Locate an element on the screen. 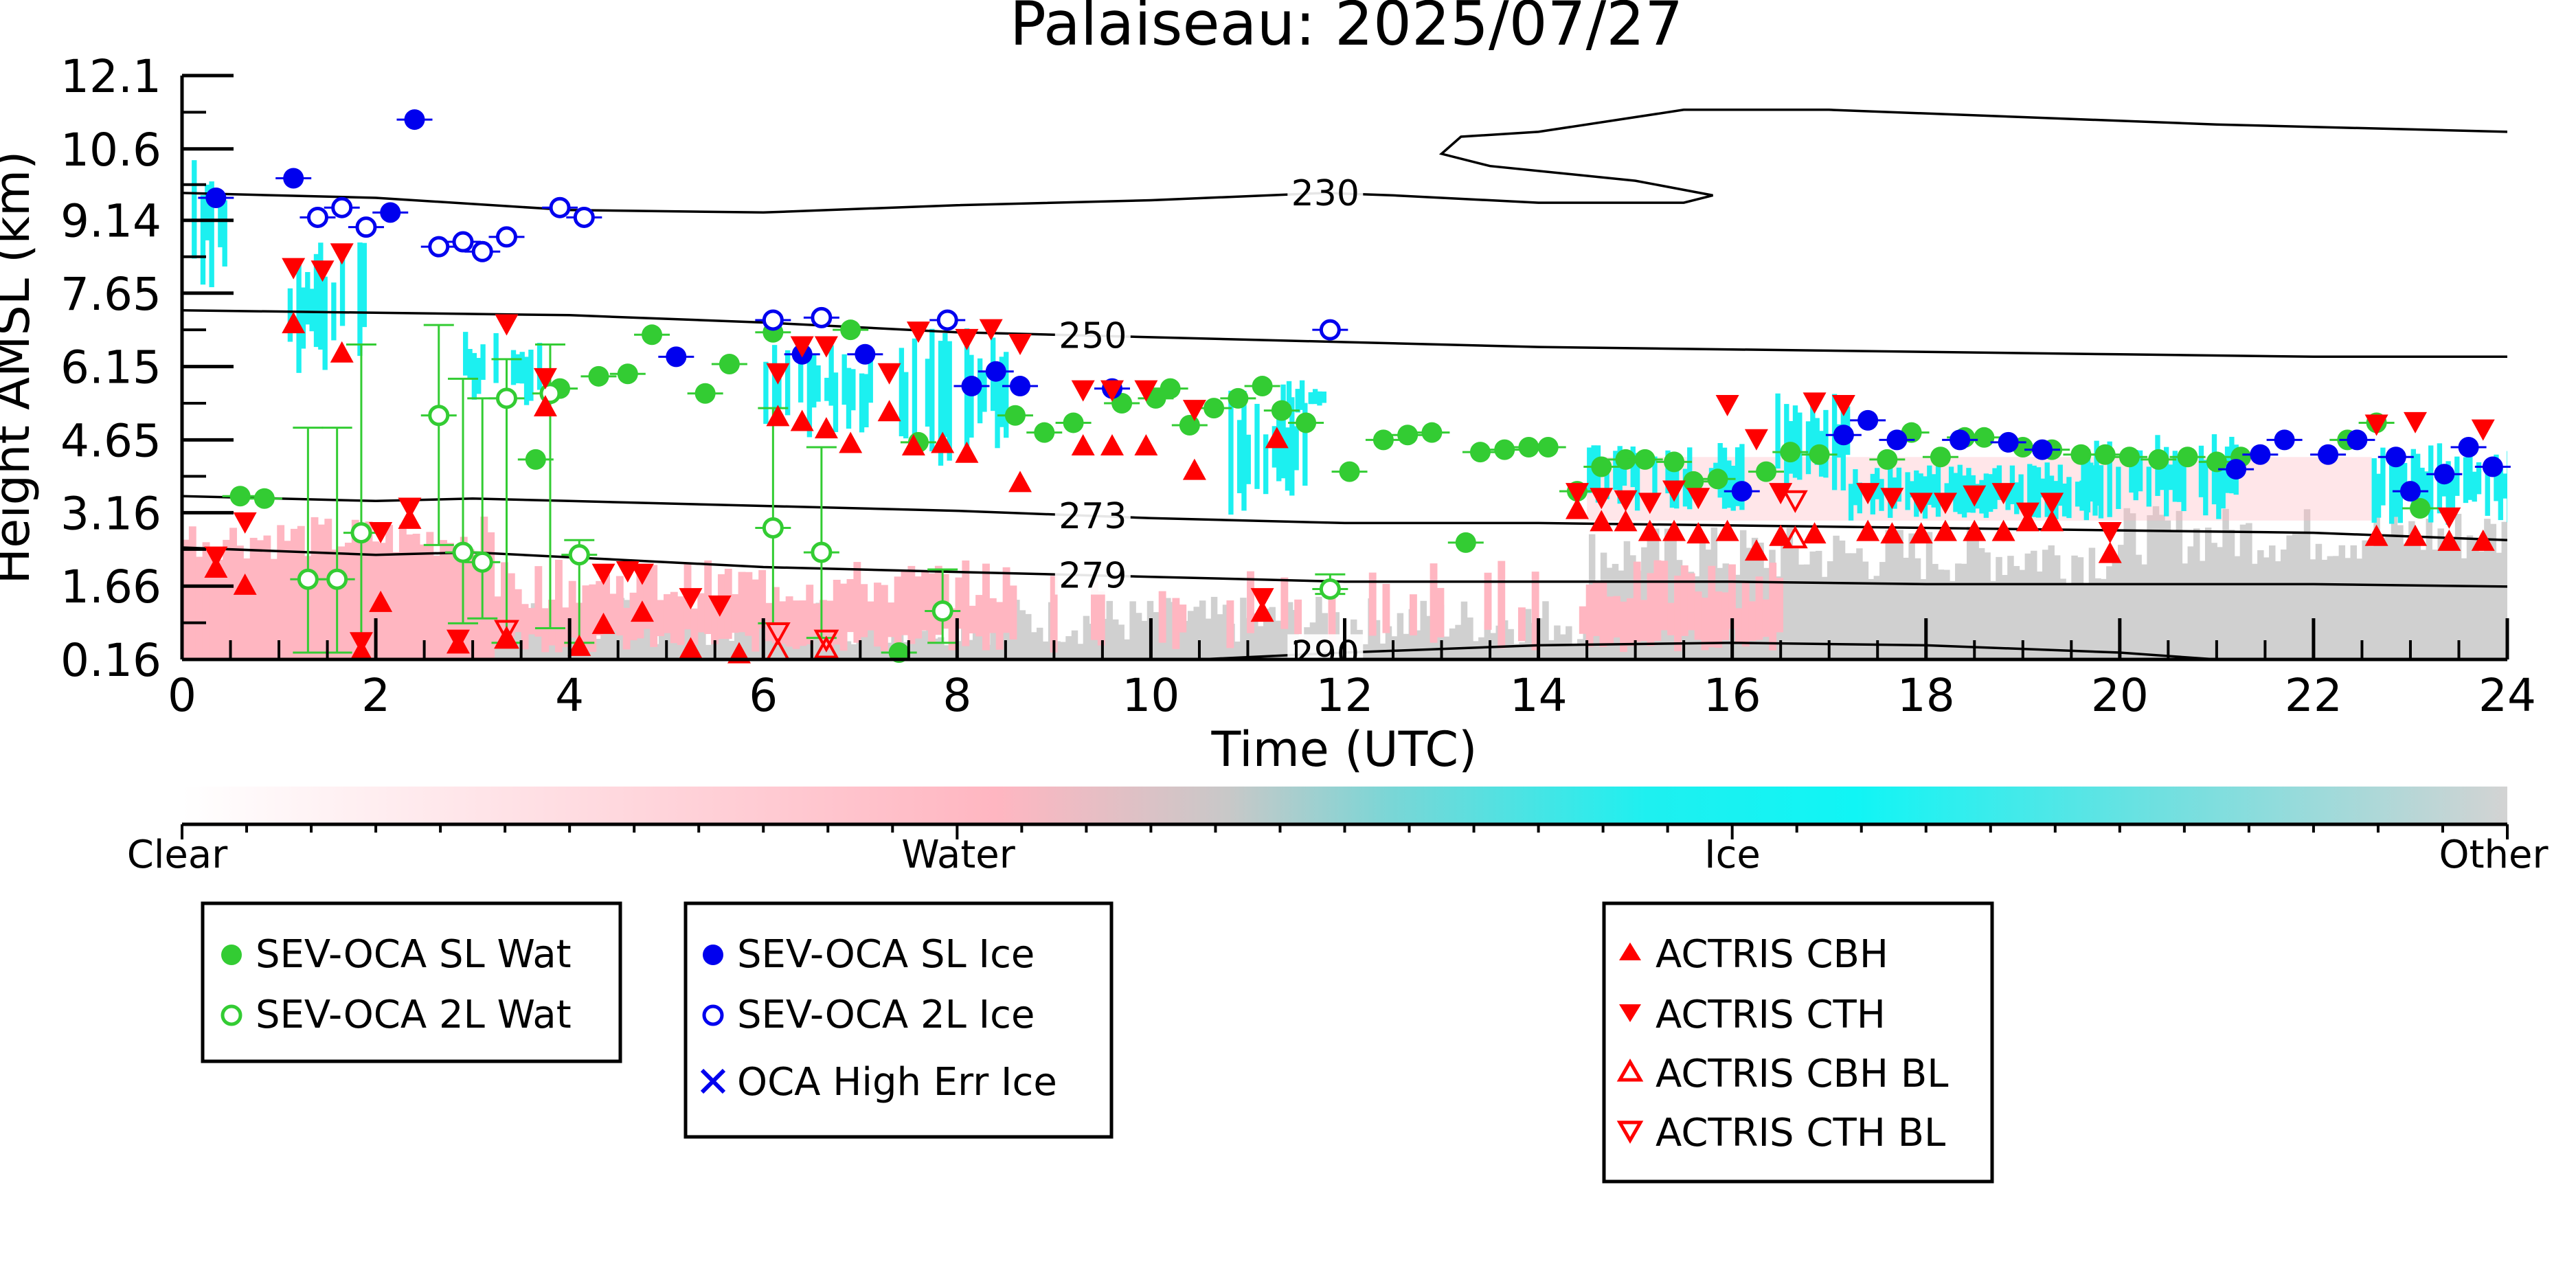 This screenshot has height=1288, width=2576. legend-marker-2l-ice is located at coordinates (713, 1015).